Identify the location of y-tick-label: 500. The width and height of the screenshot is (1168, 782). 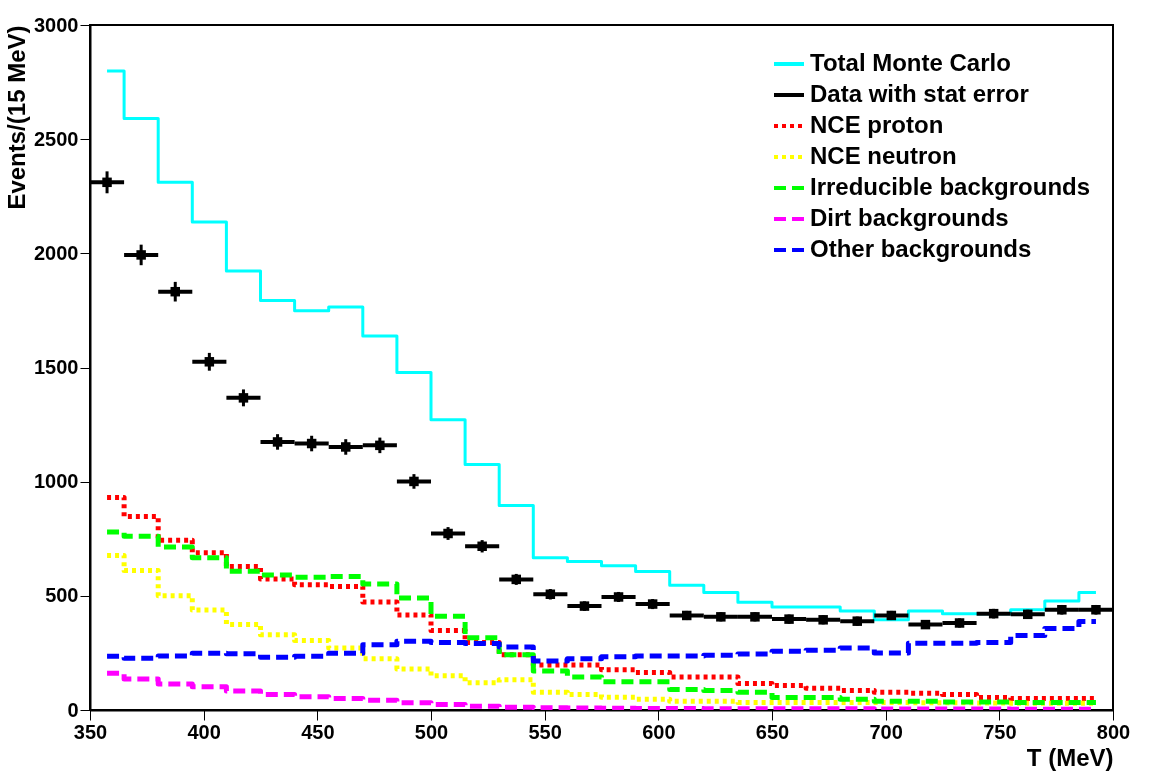
(62, 595).